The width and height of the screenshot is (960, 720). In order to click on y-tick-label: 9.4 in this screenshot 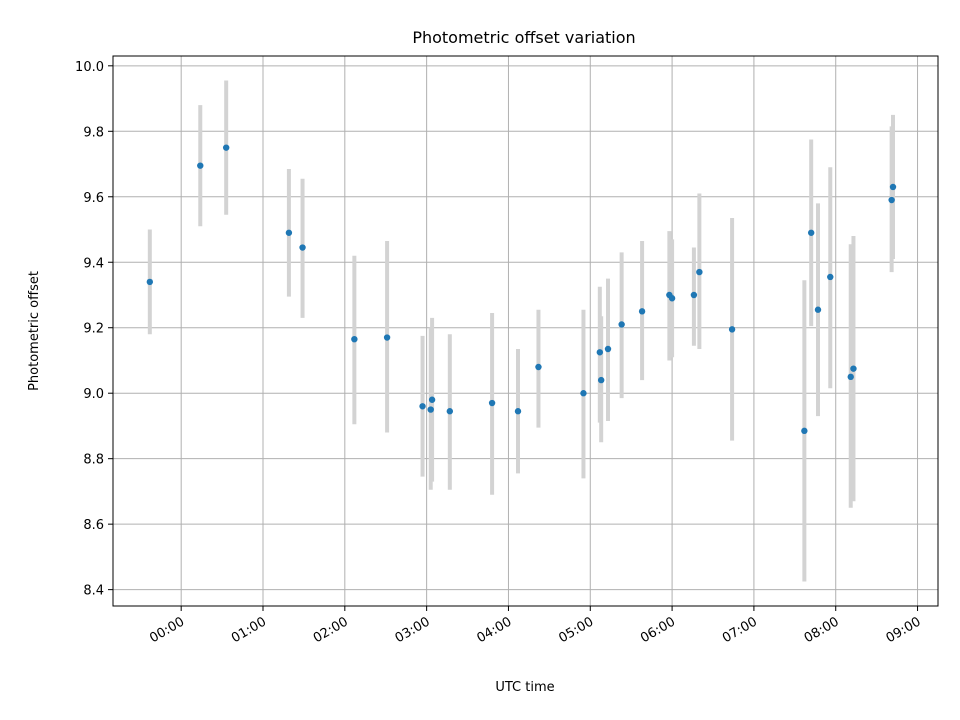, I will do `click(93, 263)`.